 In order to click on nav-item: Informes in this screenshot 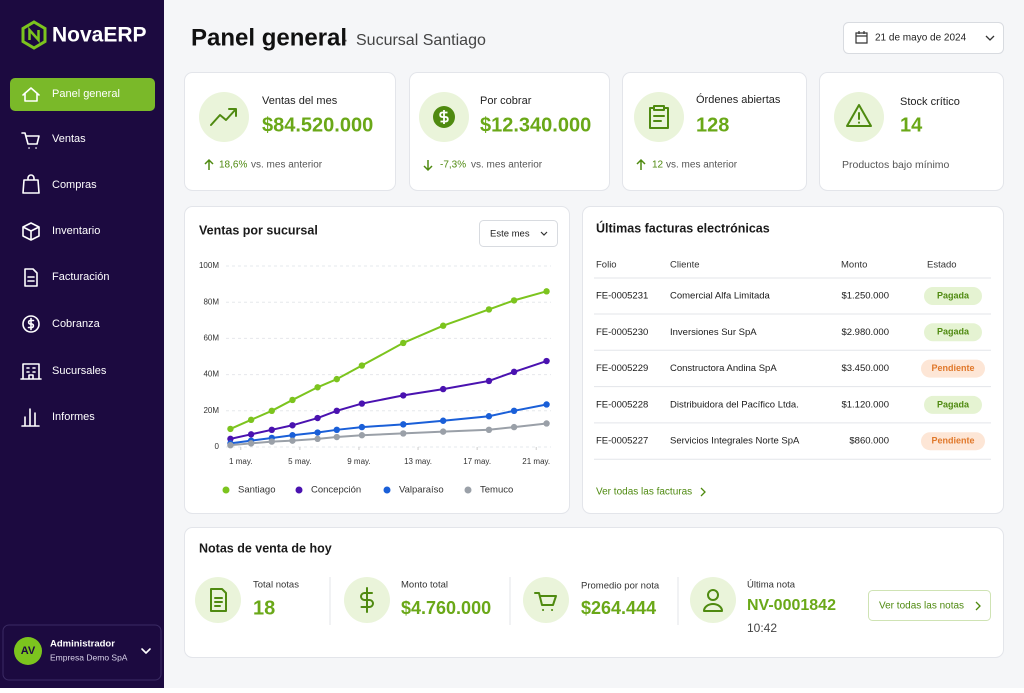, I will do `click(73, 417)`.